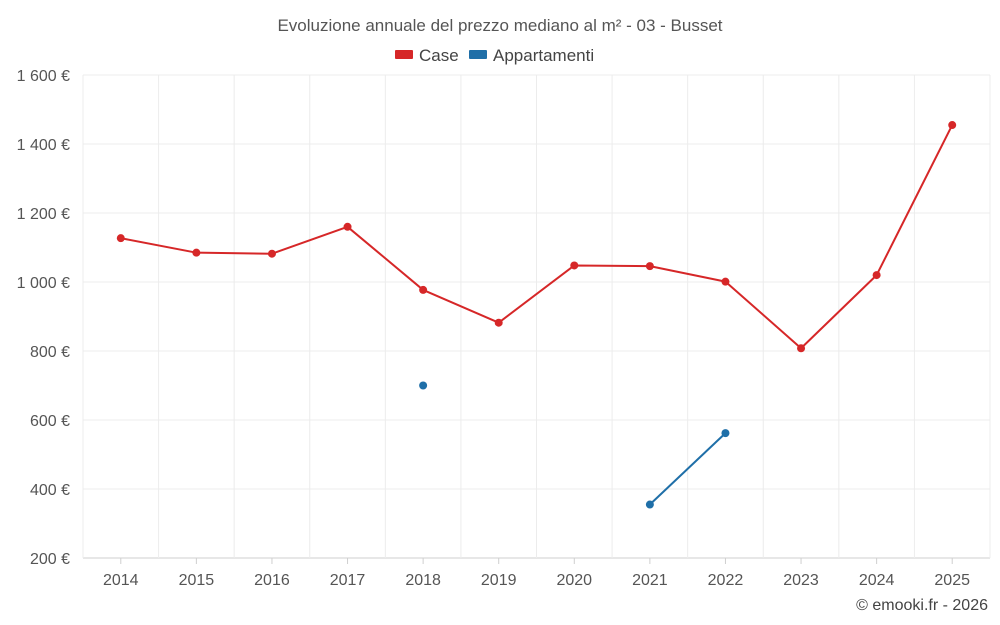  I want to click on legend-label-appartamenti: Appartamenti, so click(543, 55).